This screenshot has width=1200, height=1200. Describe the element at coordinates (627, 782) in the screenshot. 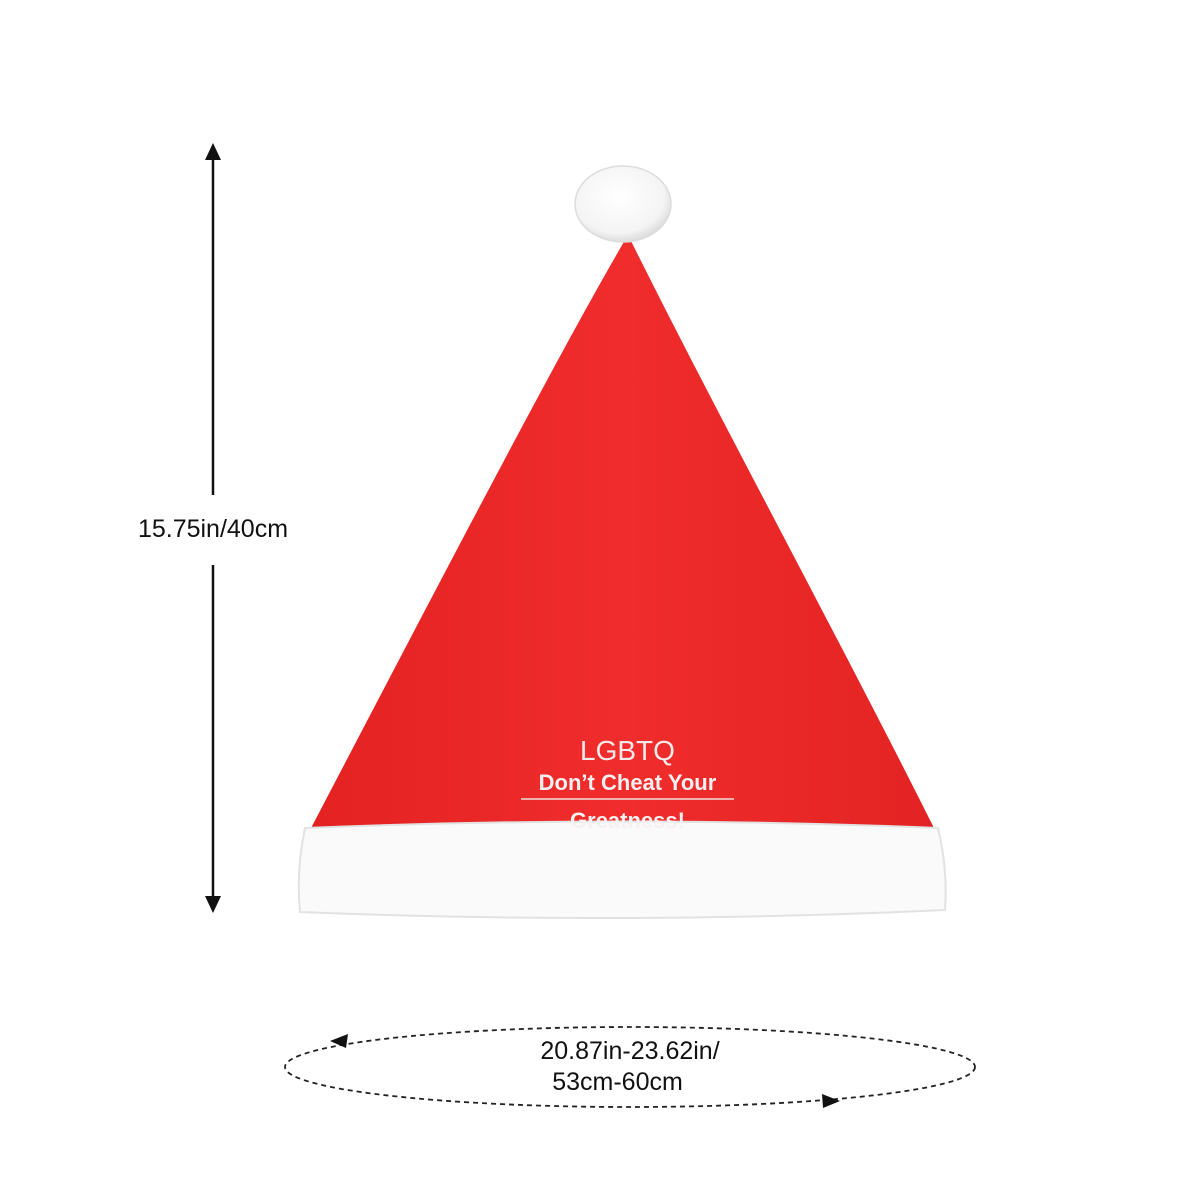

I see `print-line-2: Don’t Cheat Your` at that location.